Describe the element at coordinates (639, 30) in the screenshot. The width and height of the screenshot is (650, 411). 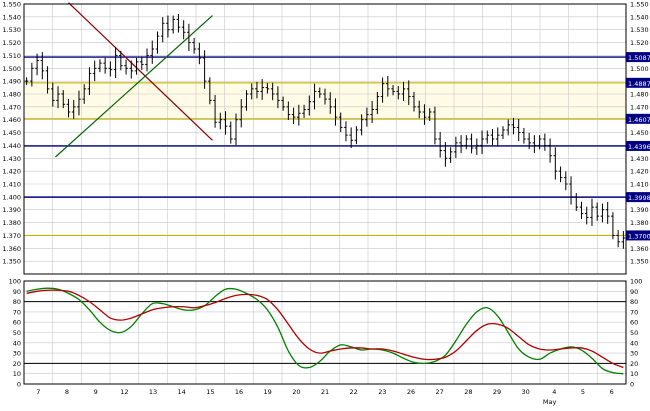
I see `price-tick-label-right: 1.530` at that location.